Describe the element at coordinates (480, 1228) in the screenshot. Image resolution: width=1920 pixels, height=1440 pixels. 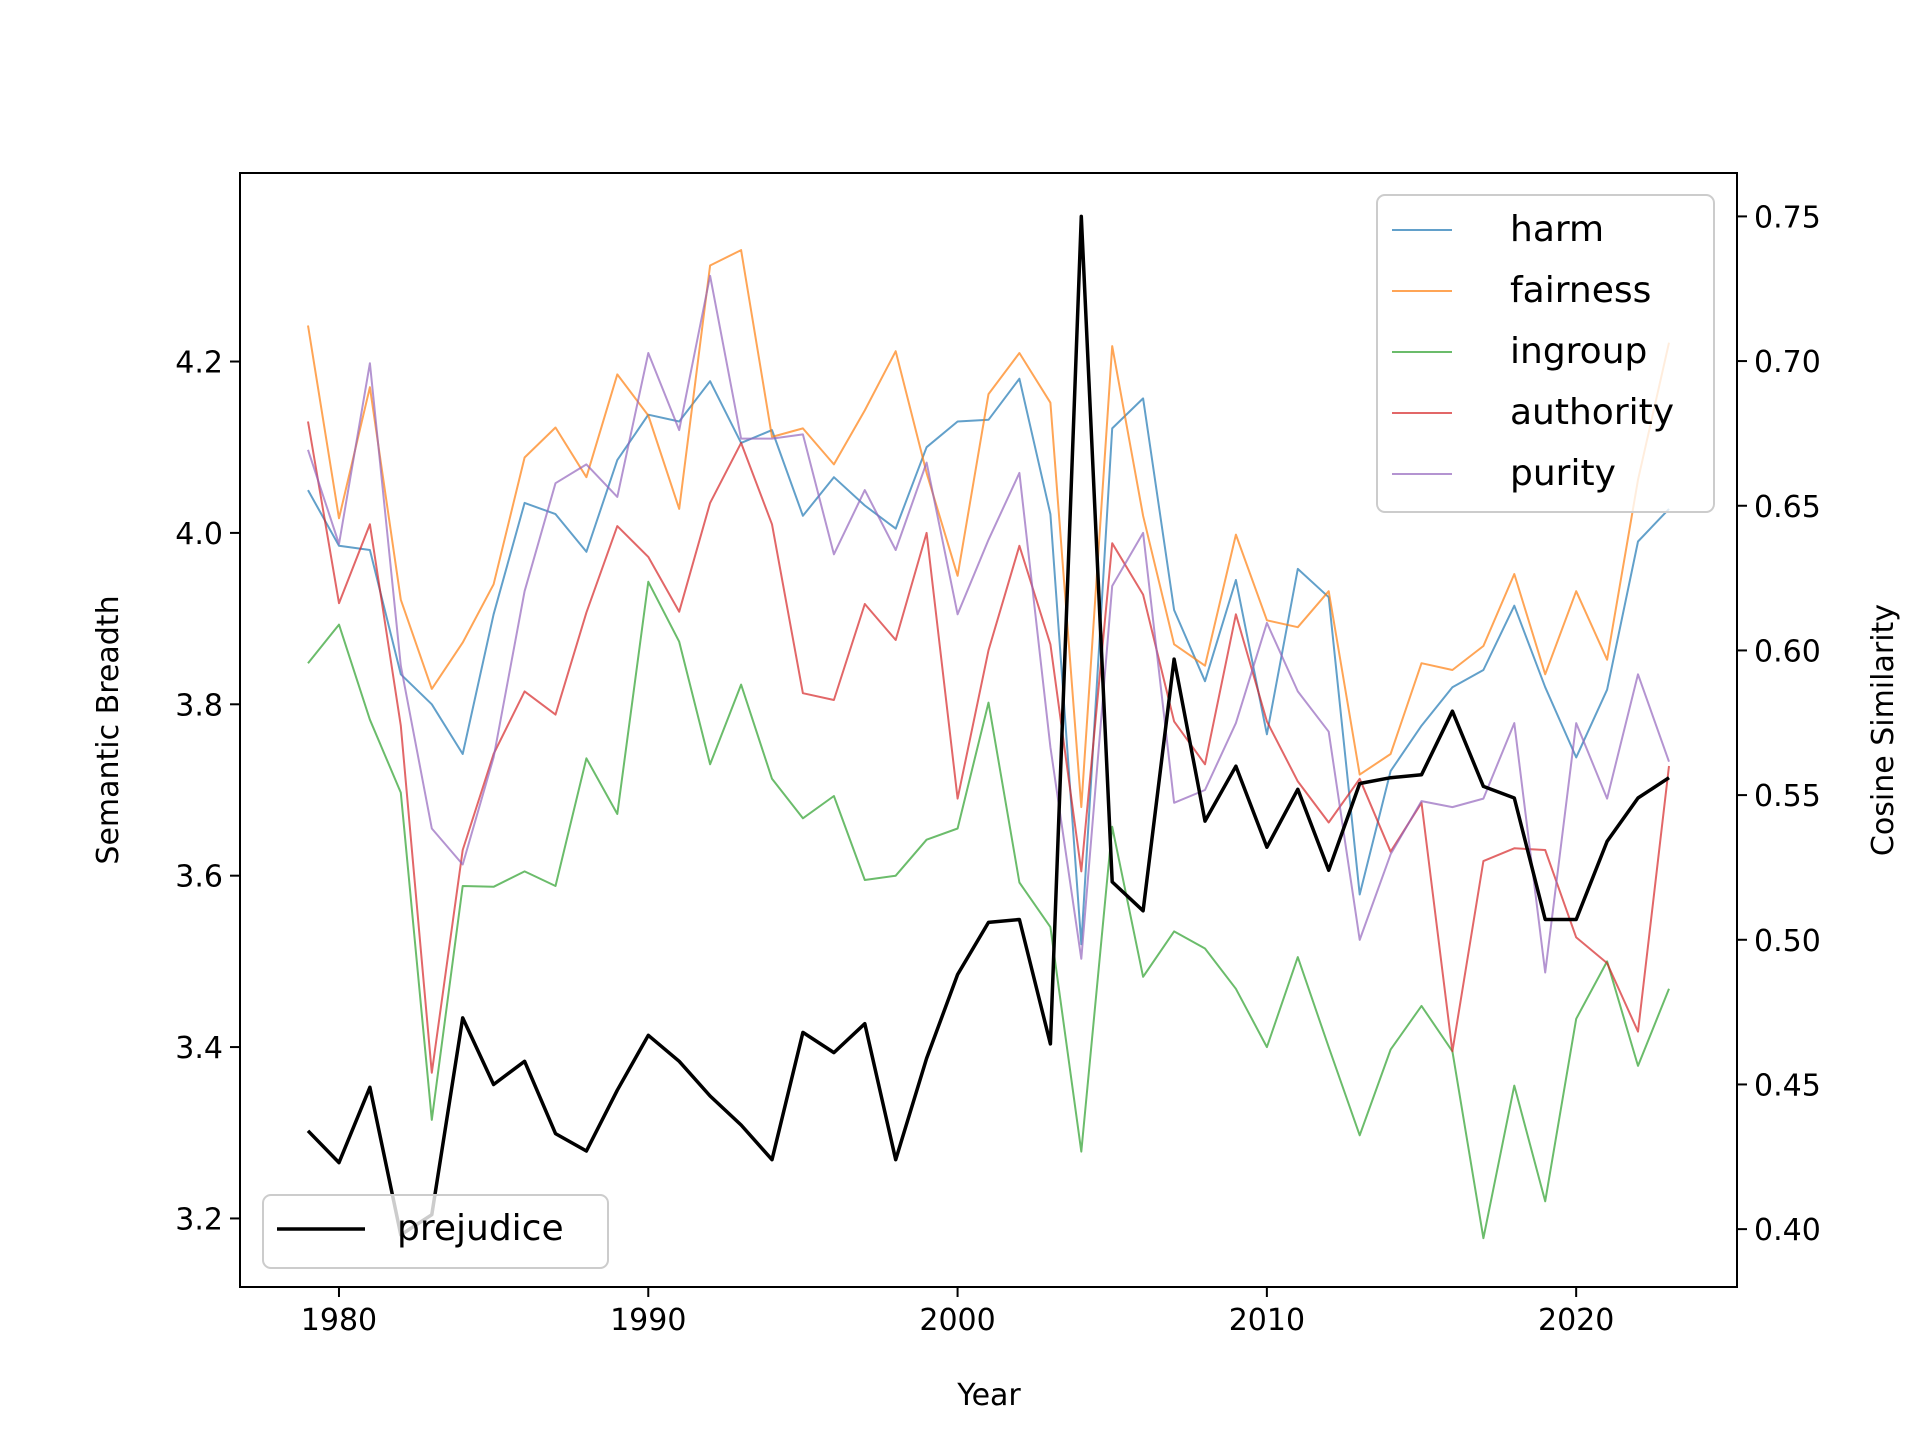
I see `legend-label-prejudice: prejudice` at that location.